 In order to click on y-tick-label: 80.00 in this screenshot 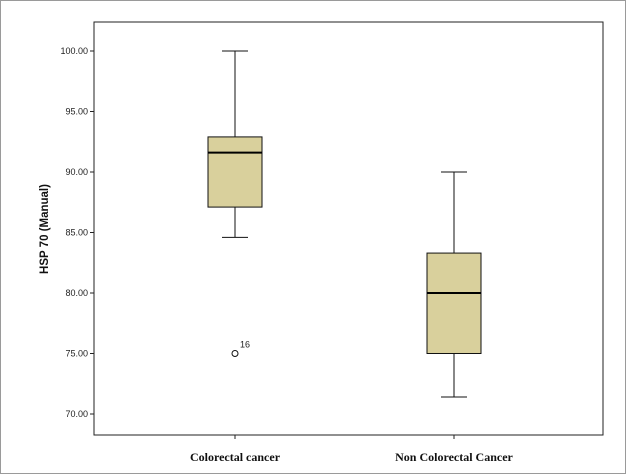, I will do `click(76, 293)`.